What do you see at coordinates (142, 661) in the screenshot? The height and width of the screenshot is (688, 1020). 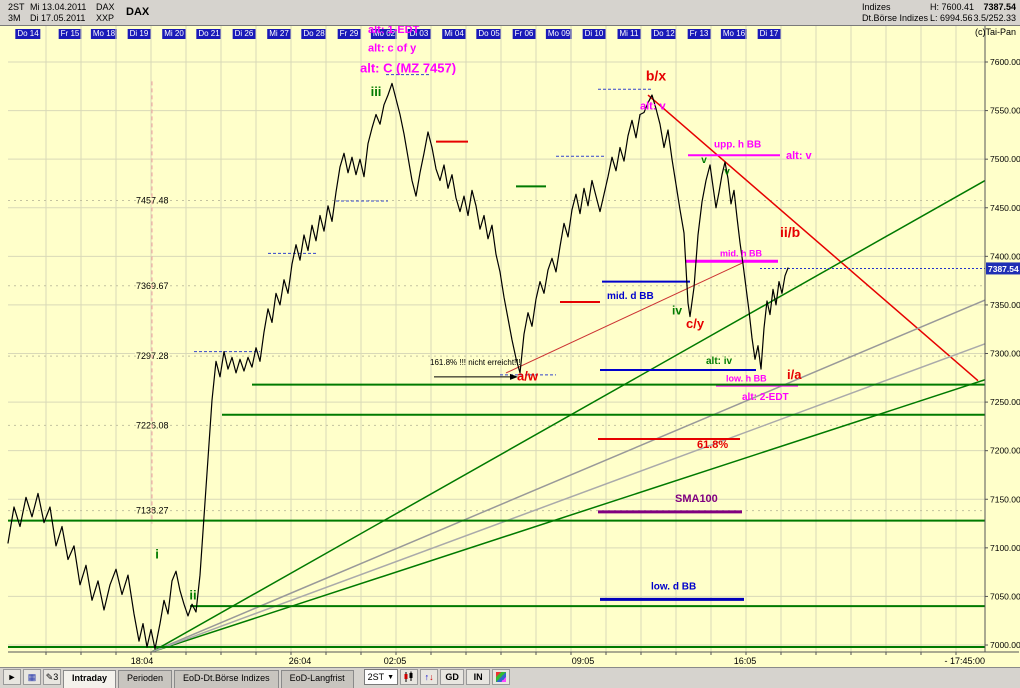 I see `time-axis-label: 18:04` at bounding box center [142, 661].